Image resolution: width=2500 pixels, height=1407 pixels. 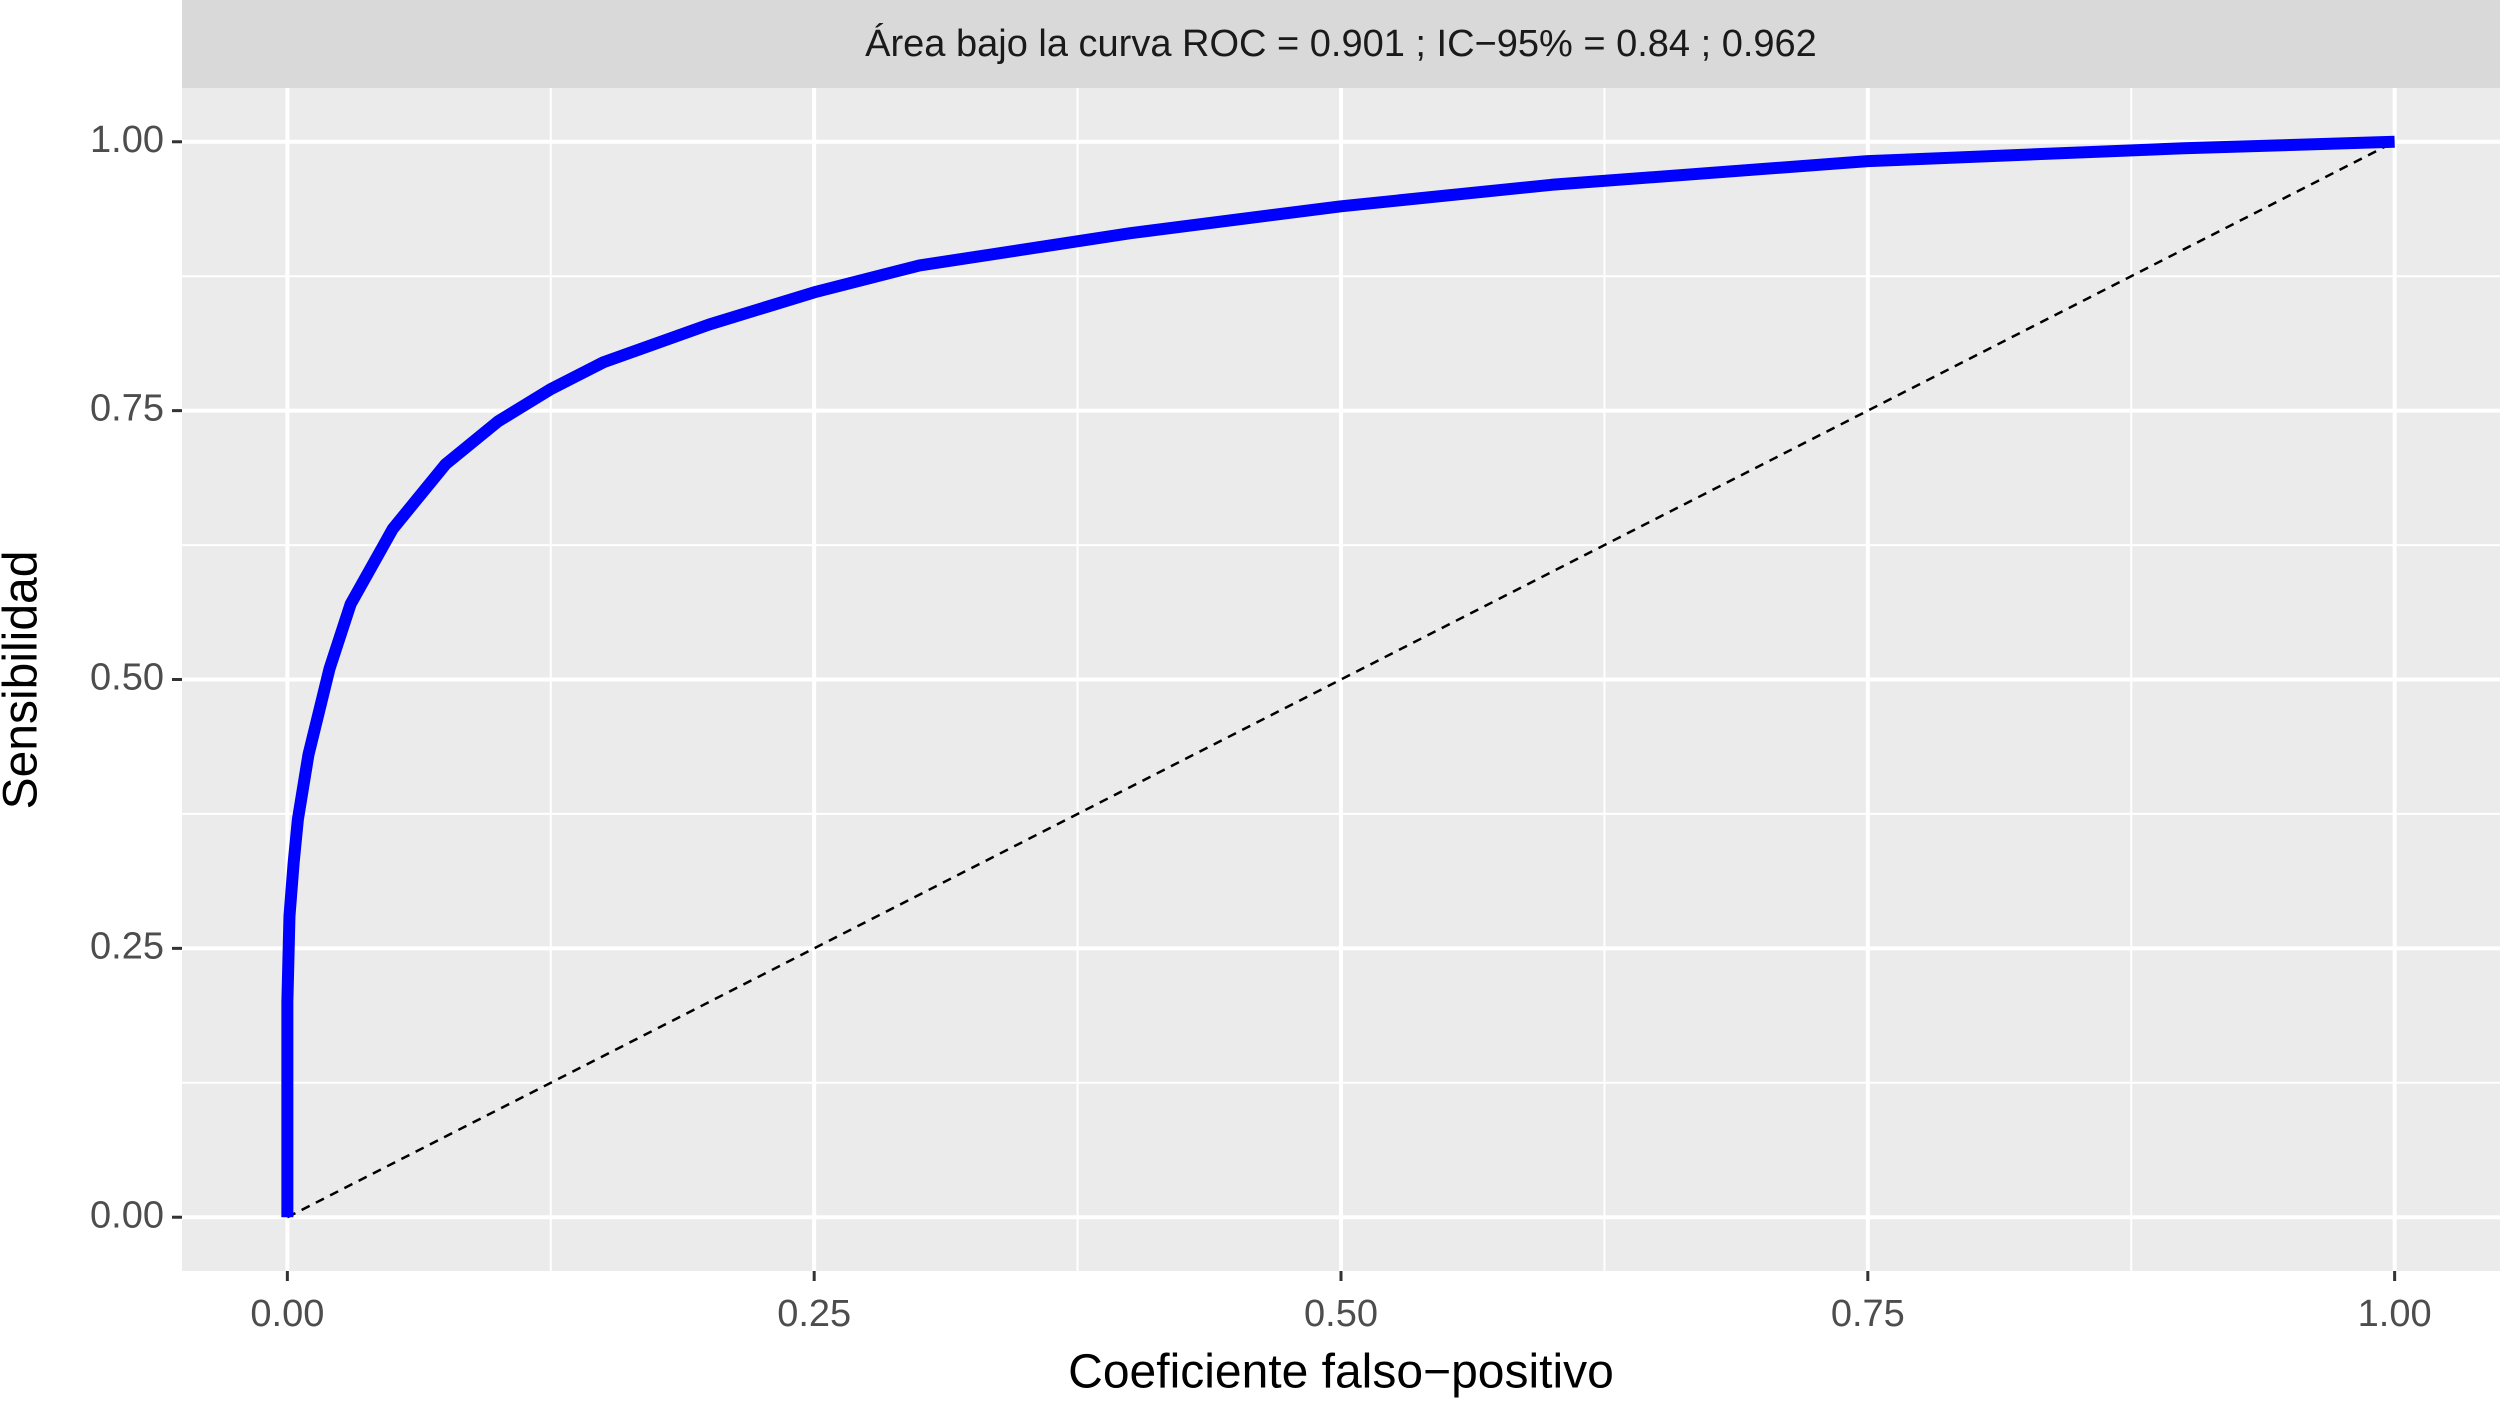 I want to click on y-tick-label: 0.00, so click(x=127, y=1215).